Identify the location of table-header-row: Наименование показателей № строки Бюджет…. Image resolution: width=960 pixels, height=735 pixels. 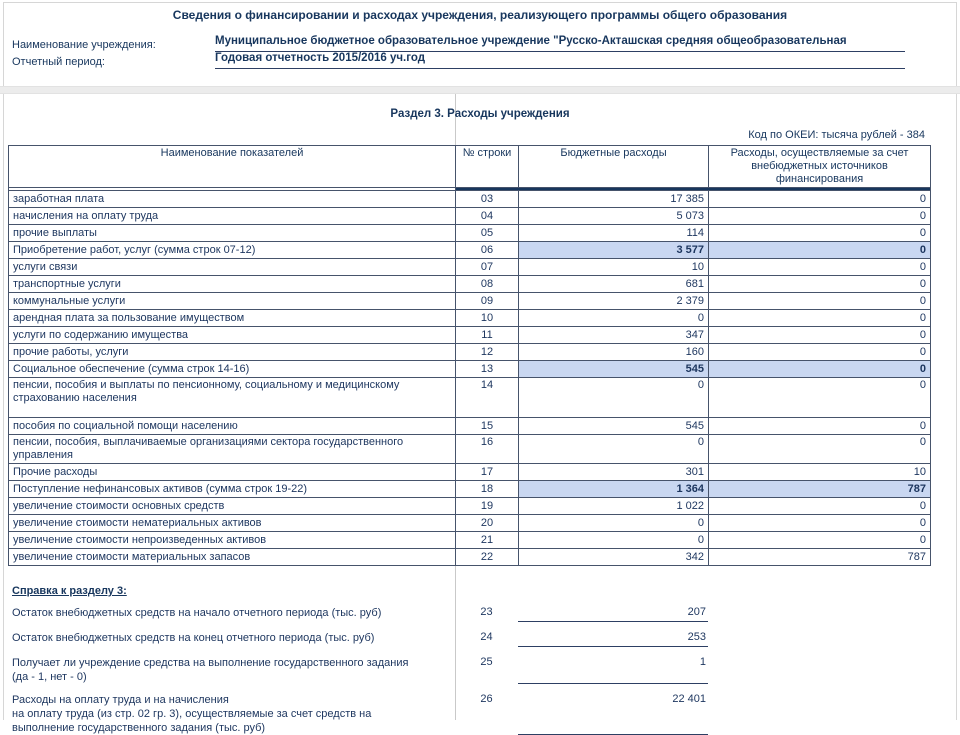
(469, 166).